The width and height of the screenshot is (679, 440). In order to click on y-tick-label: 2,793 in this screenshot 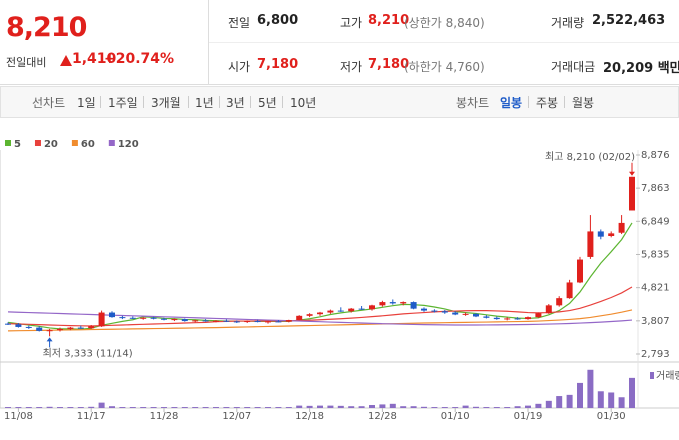, I will do `click(655, 354)`.